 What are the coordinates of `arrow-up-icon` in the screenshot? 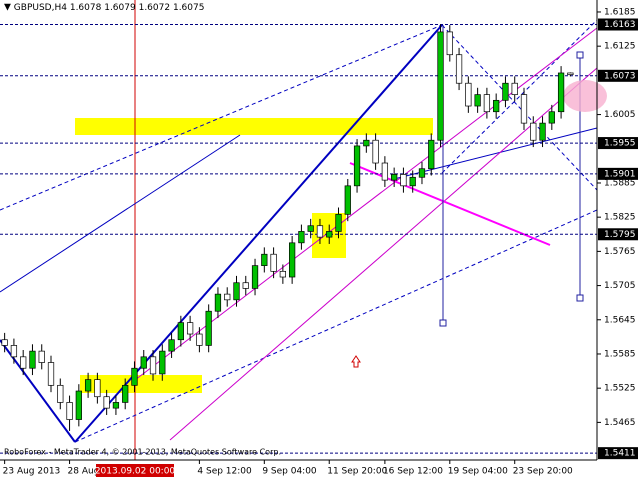 It's located at (356, 361).